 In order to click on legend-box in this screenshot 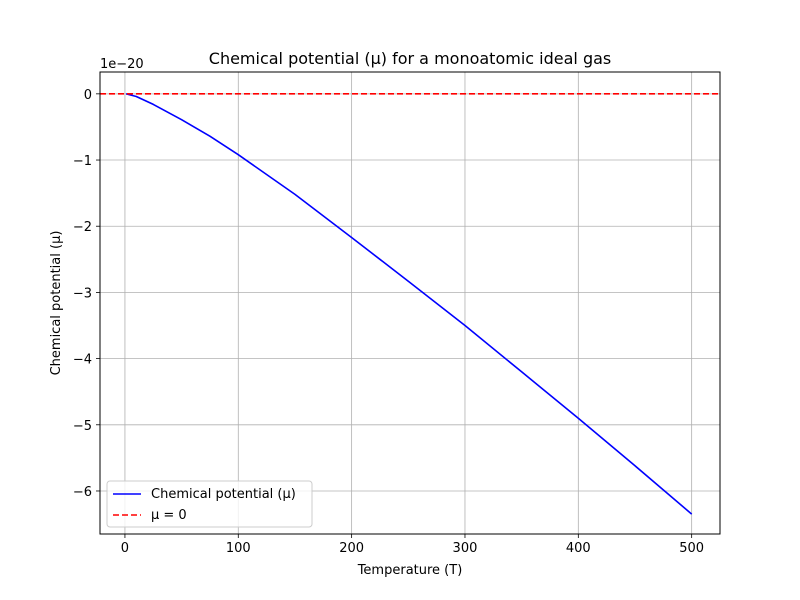, I will do `click(209, 504)`.